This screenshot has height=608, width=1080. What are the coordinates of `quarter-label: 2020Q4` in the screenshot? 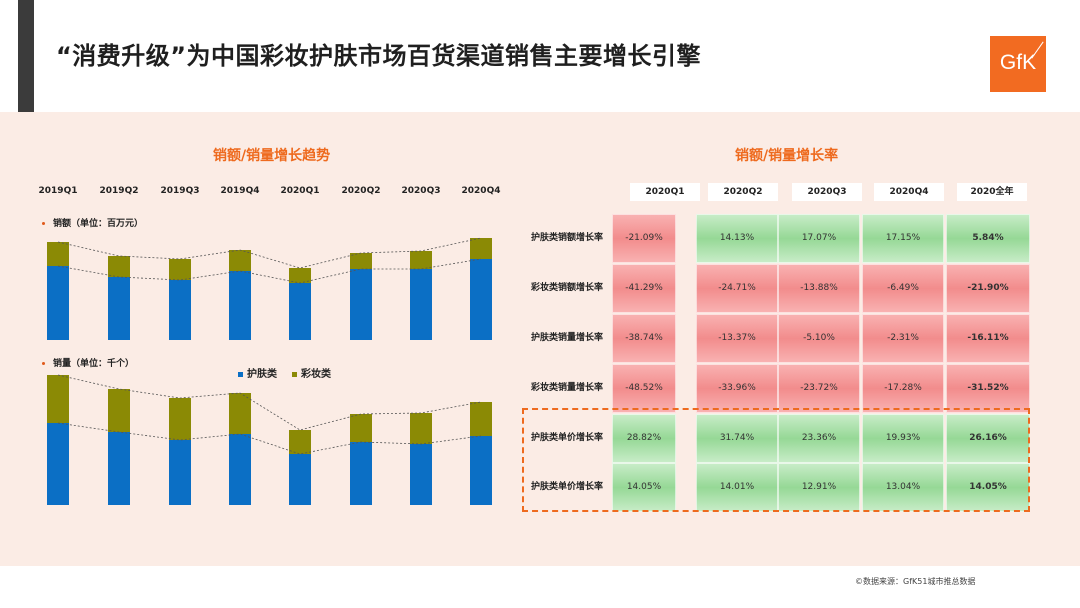 It's located at (481, 191).